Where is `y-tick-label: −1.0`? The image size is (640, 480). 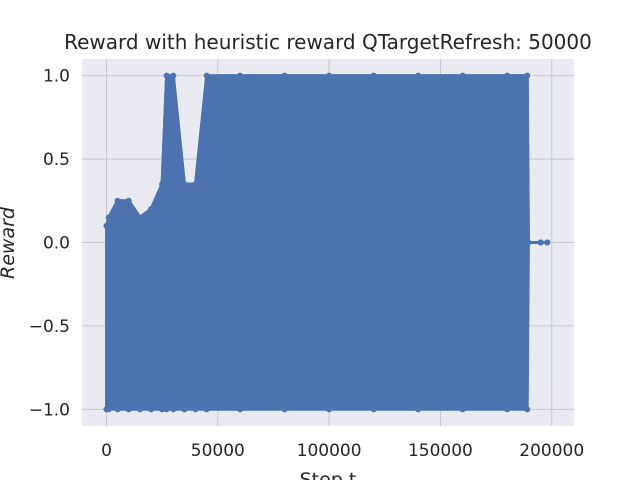 y-tick-label: −1.0 is located at coordinates (49, 410).